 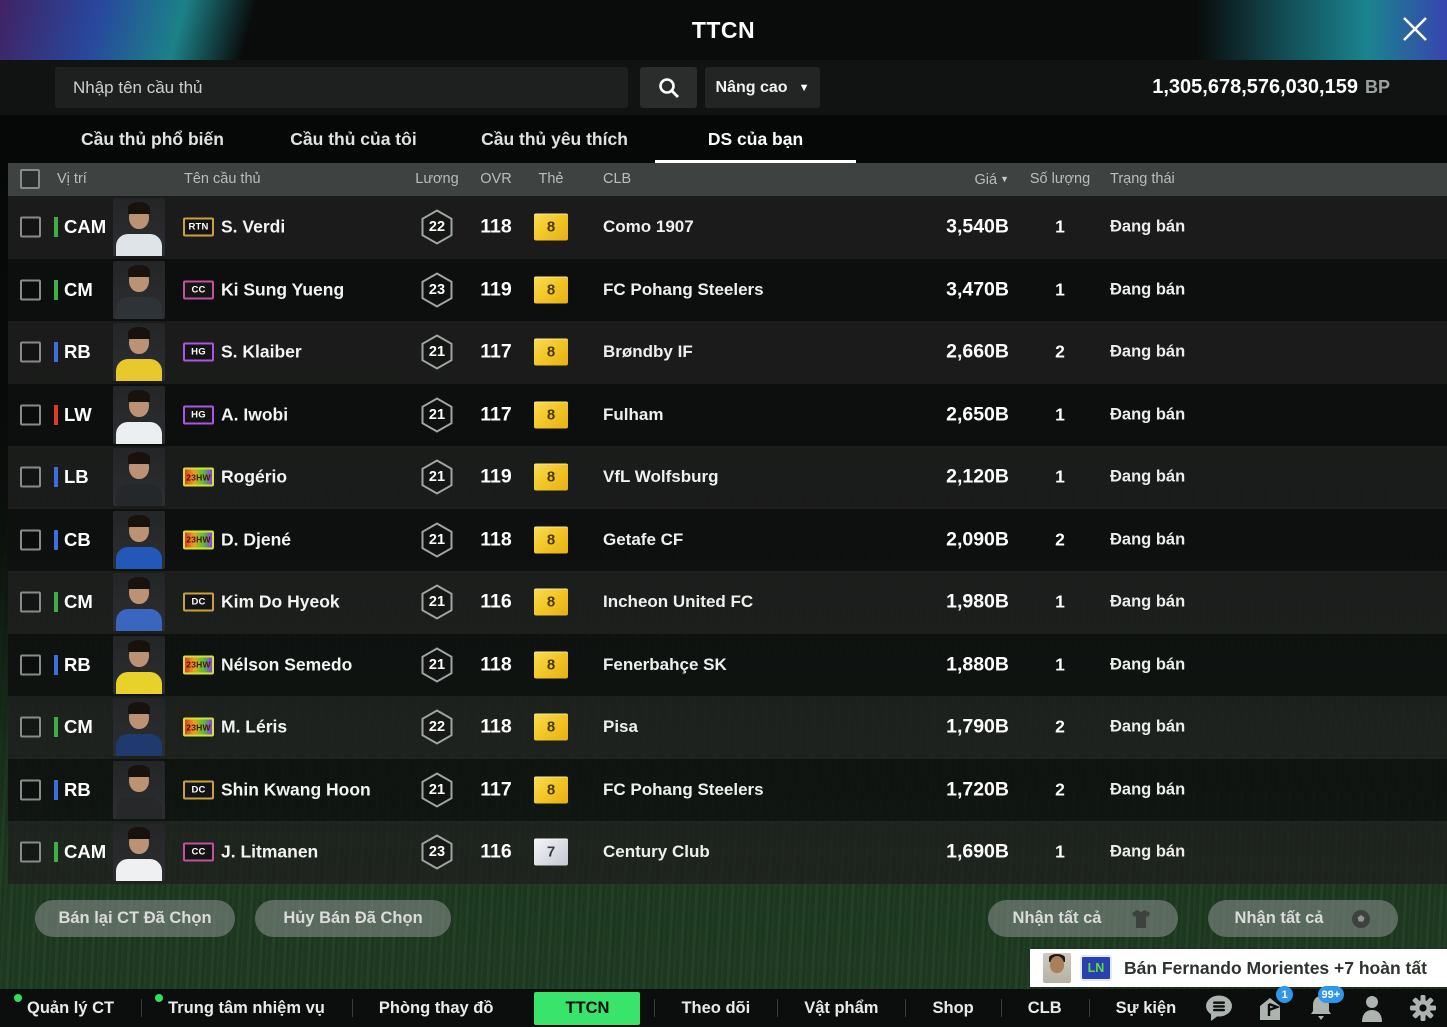 What do you see at coordinates (952, 1008) in the screenshot?
I see `nav-item-7: Shop` at bounding box center [952, 1008].